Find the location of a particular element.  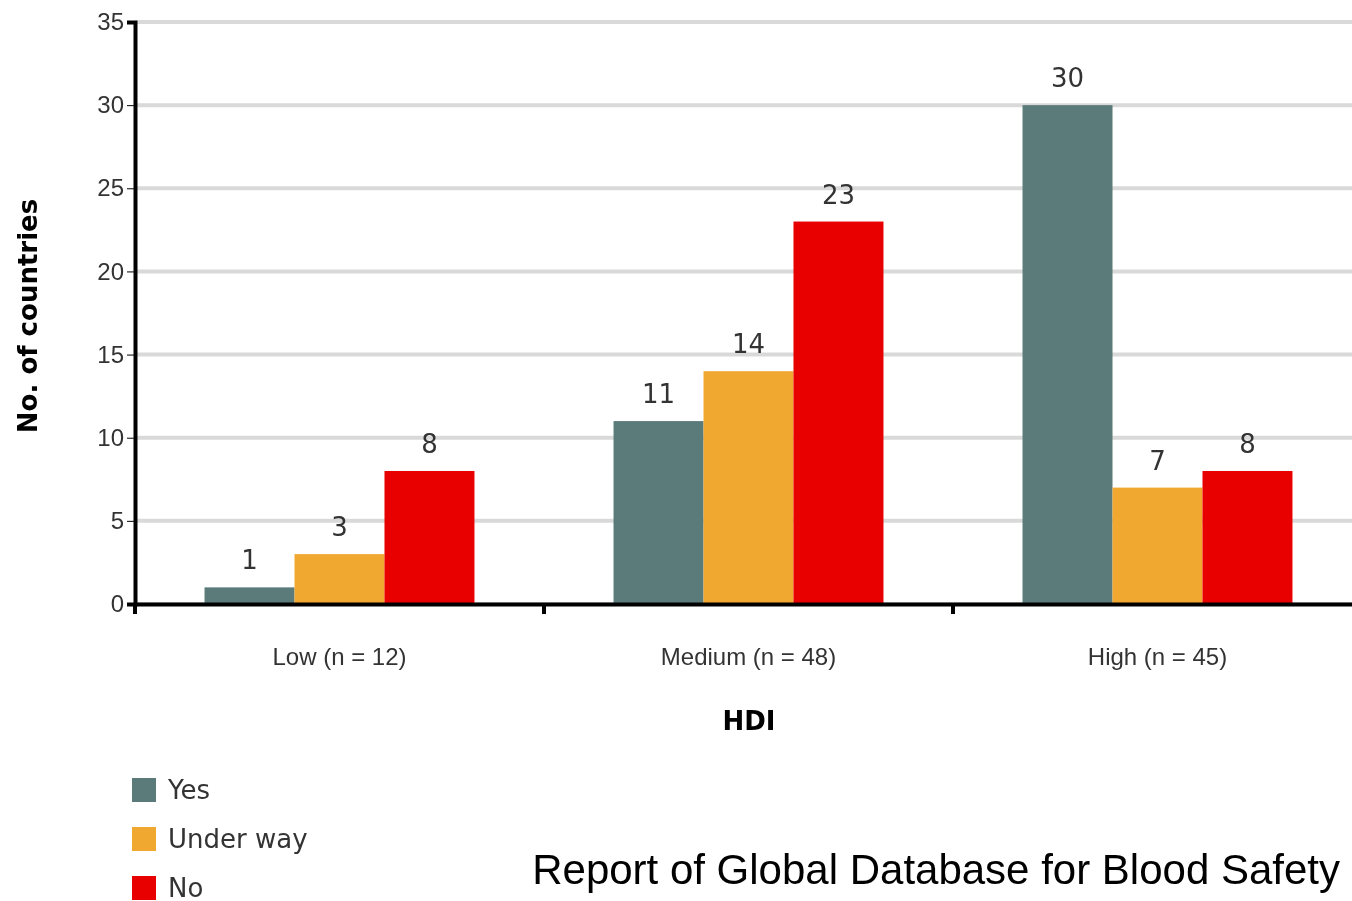

data-label: 3 is located at coordinates (339, 527).